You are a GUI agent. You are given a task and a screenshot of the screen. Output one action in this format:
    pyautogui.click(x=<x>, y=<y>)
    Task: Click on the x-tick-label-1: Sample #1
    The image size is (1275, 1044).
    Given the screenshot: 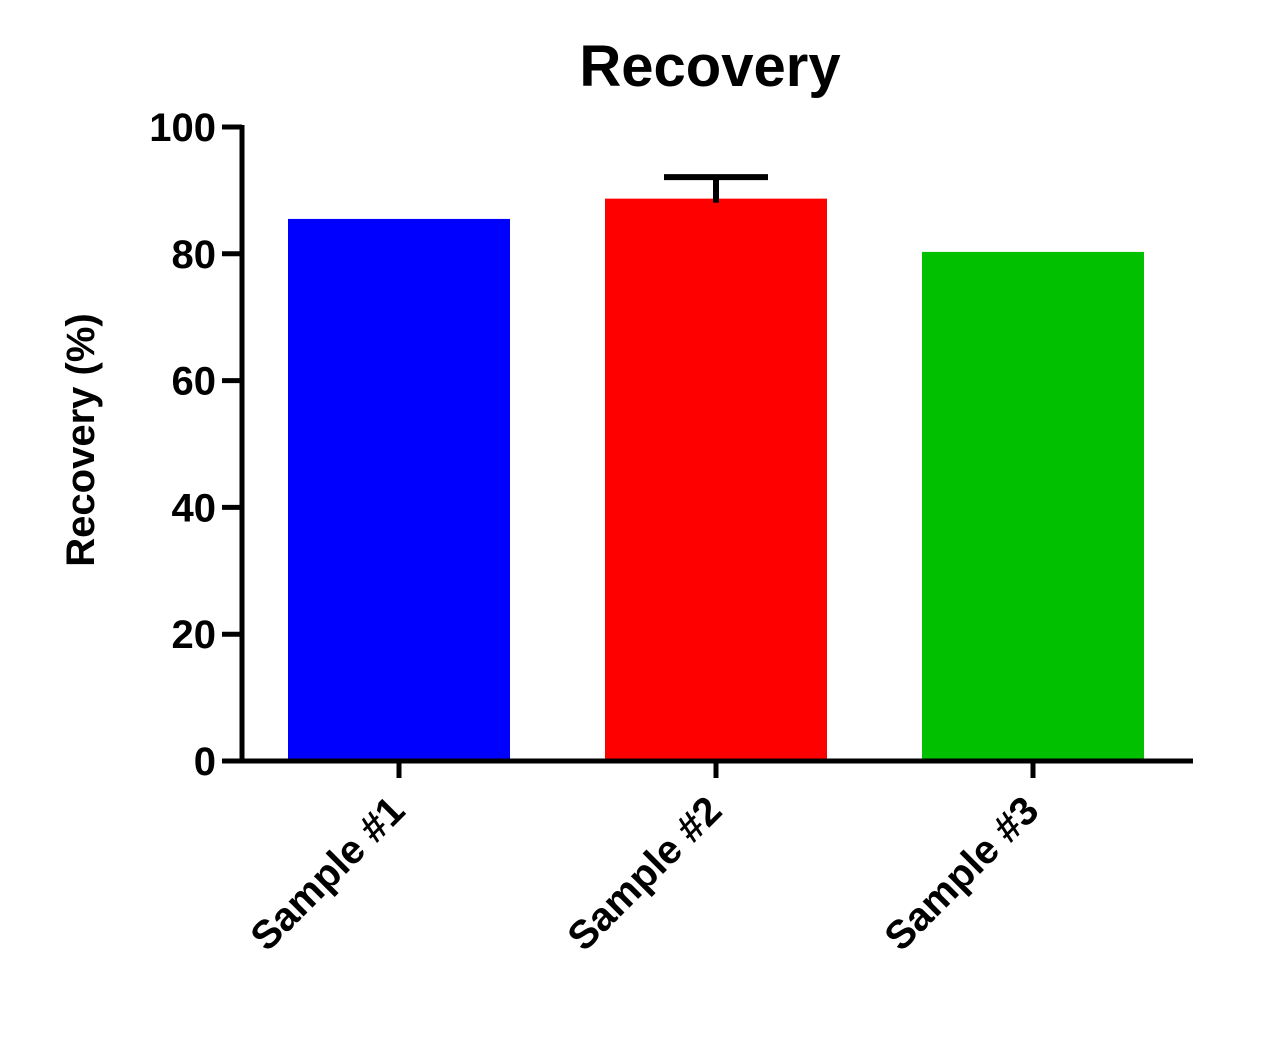 What is the action you would take?
    pyautogui.click(x=327, y=873)
    